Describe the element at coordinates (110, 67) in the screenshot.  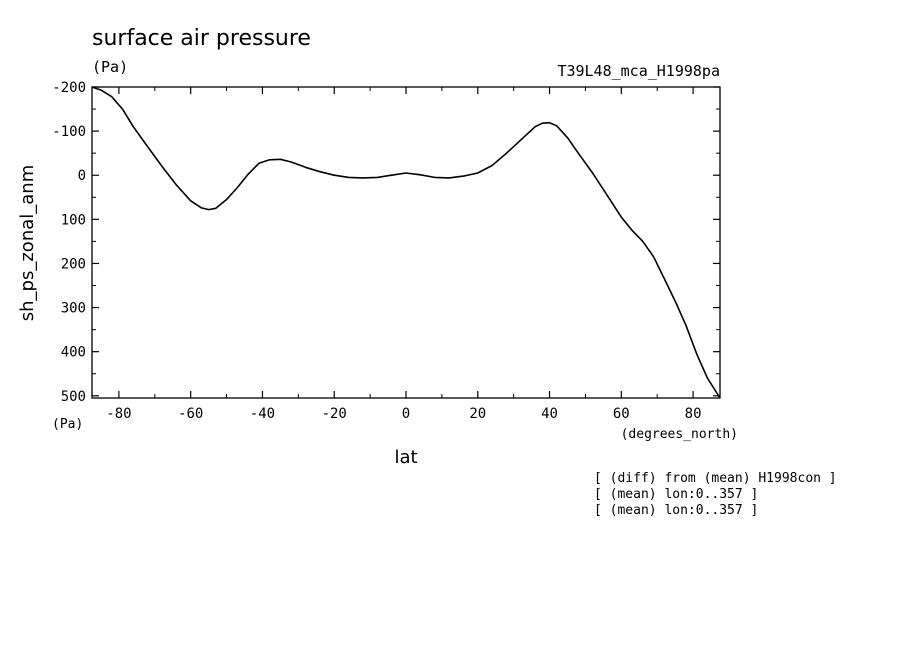
I see `title-units: (Pa)` at that location.